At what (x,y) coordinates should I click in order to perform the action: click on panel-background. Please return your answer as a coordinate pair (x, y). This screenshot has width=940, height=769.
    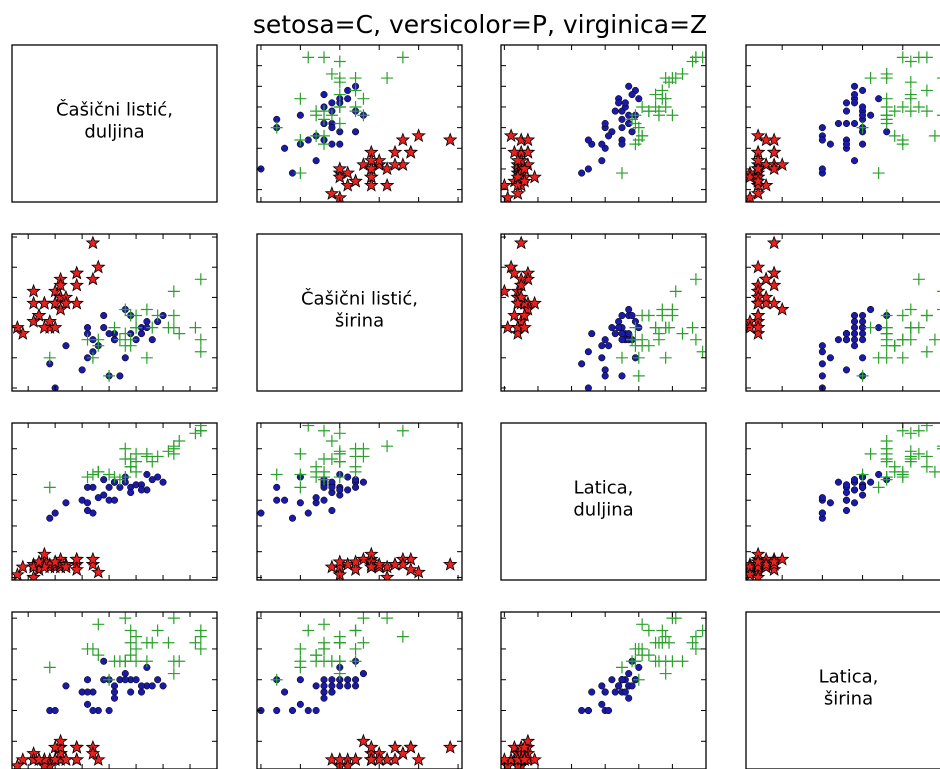
    Looking at the image, I should click on (114, 312).